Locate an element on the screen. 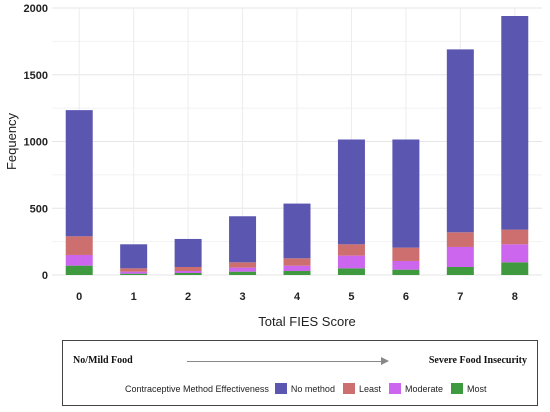 This screenshot has height=412, width=550. legend-label-least: Least is located at coordinates (369, 388).